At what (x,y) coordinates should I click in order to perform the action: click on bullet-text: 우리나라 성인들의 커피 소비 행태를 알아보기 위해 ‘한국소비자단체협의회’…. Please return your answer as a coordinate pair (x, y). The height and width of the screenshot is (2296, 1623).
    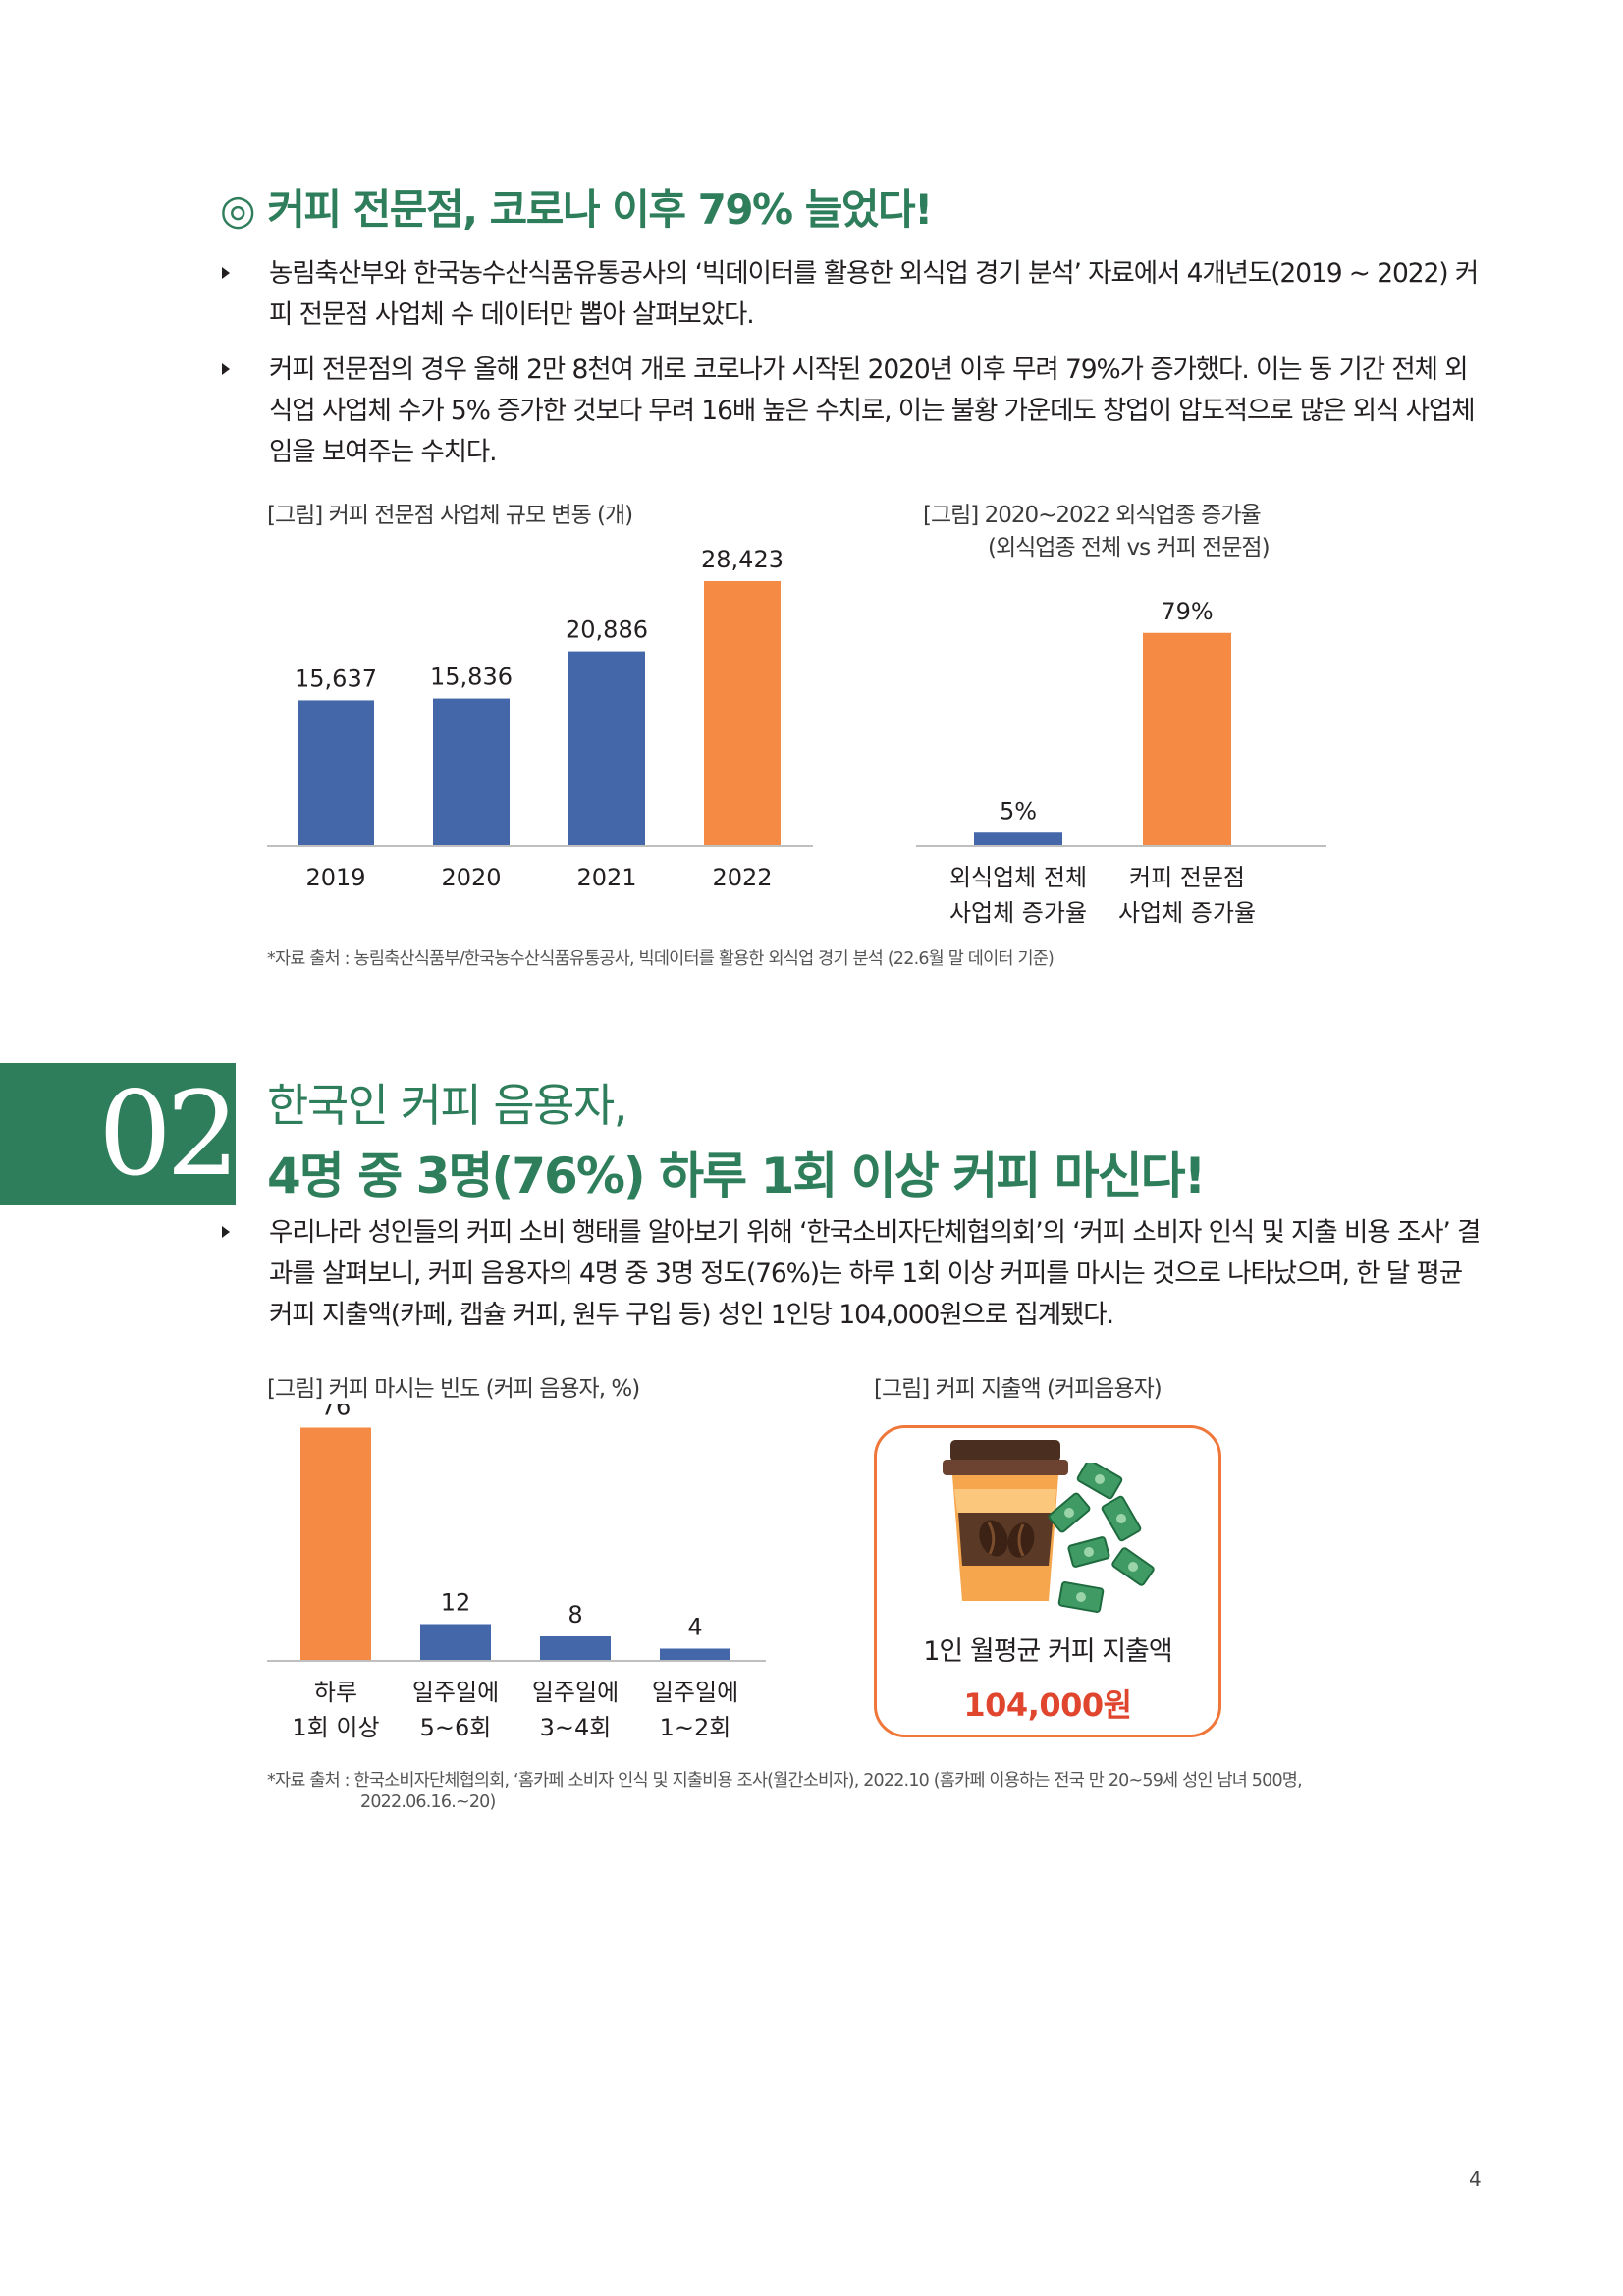
    Looking at the image, I should click on (875, 1273).